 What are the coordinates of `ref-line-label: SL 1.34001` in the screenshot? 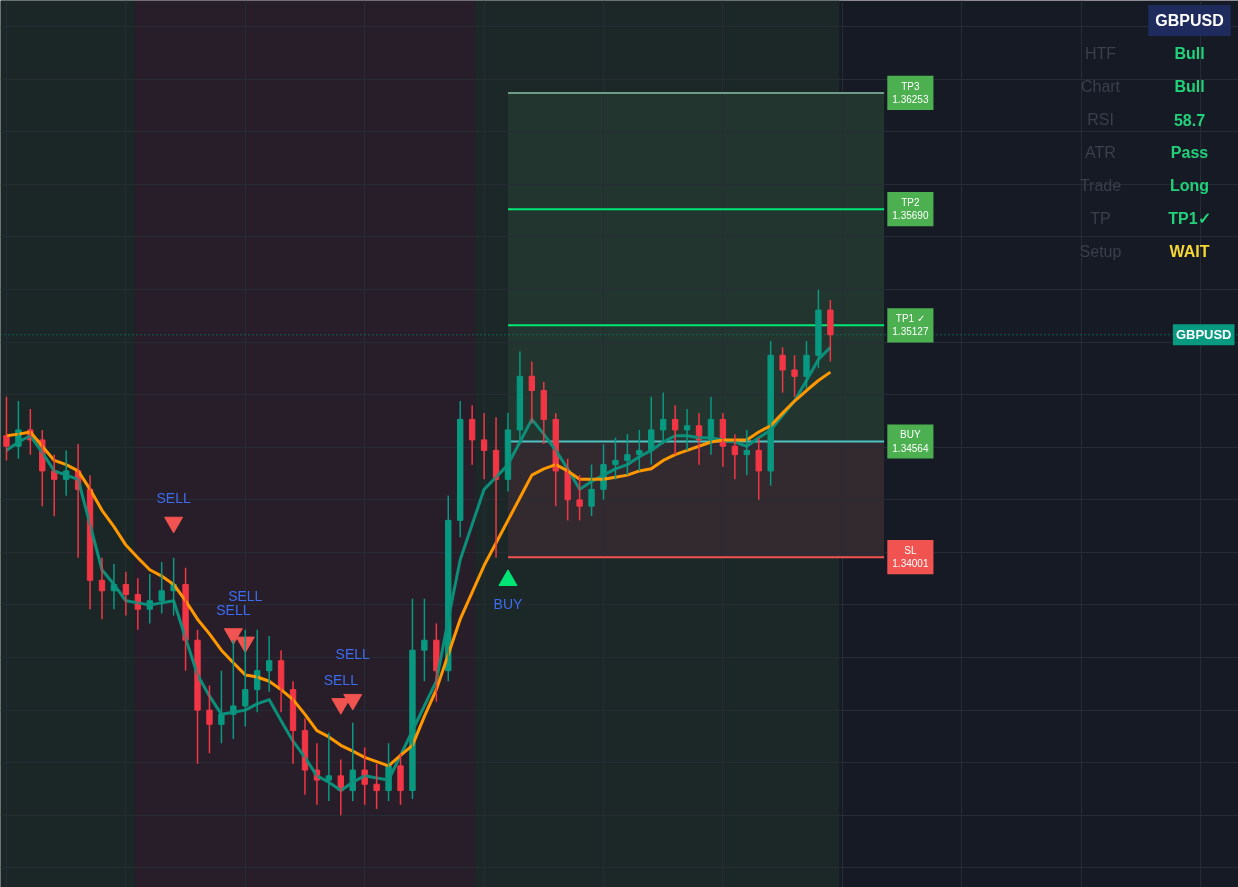 It's located at (910, 557).